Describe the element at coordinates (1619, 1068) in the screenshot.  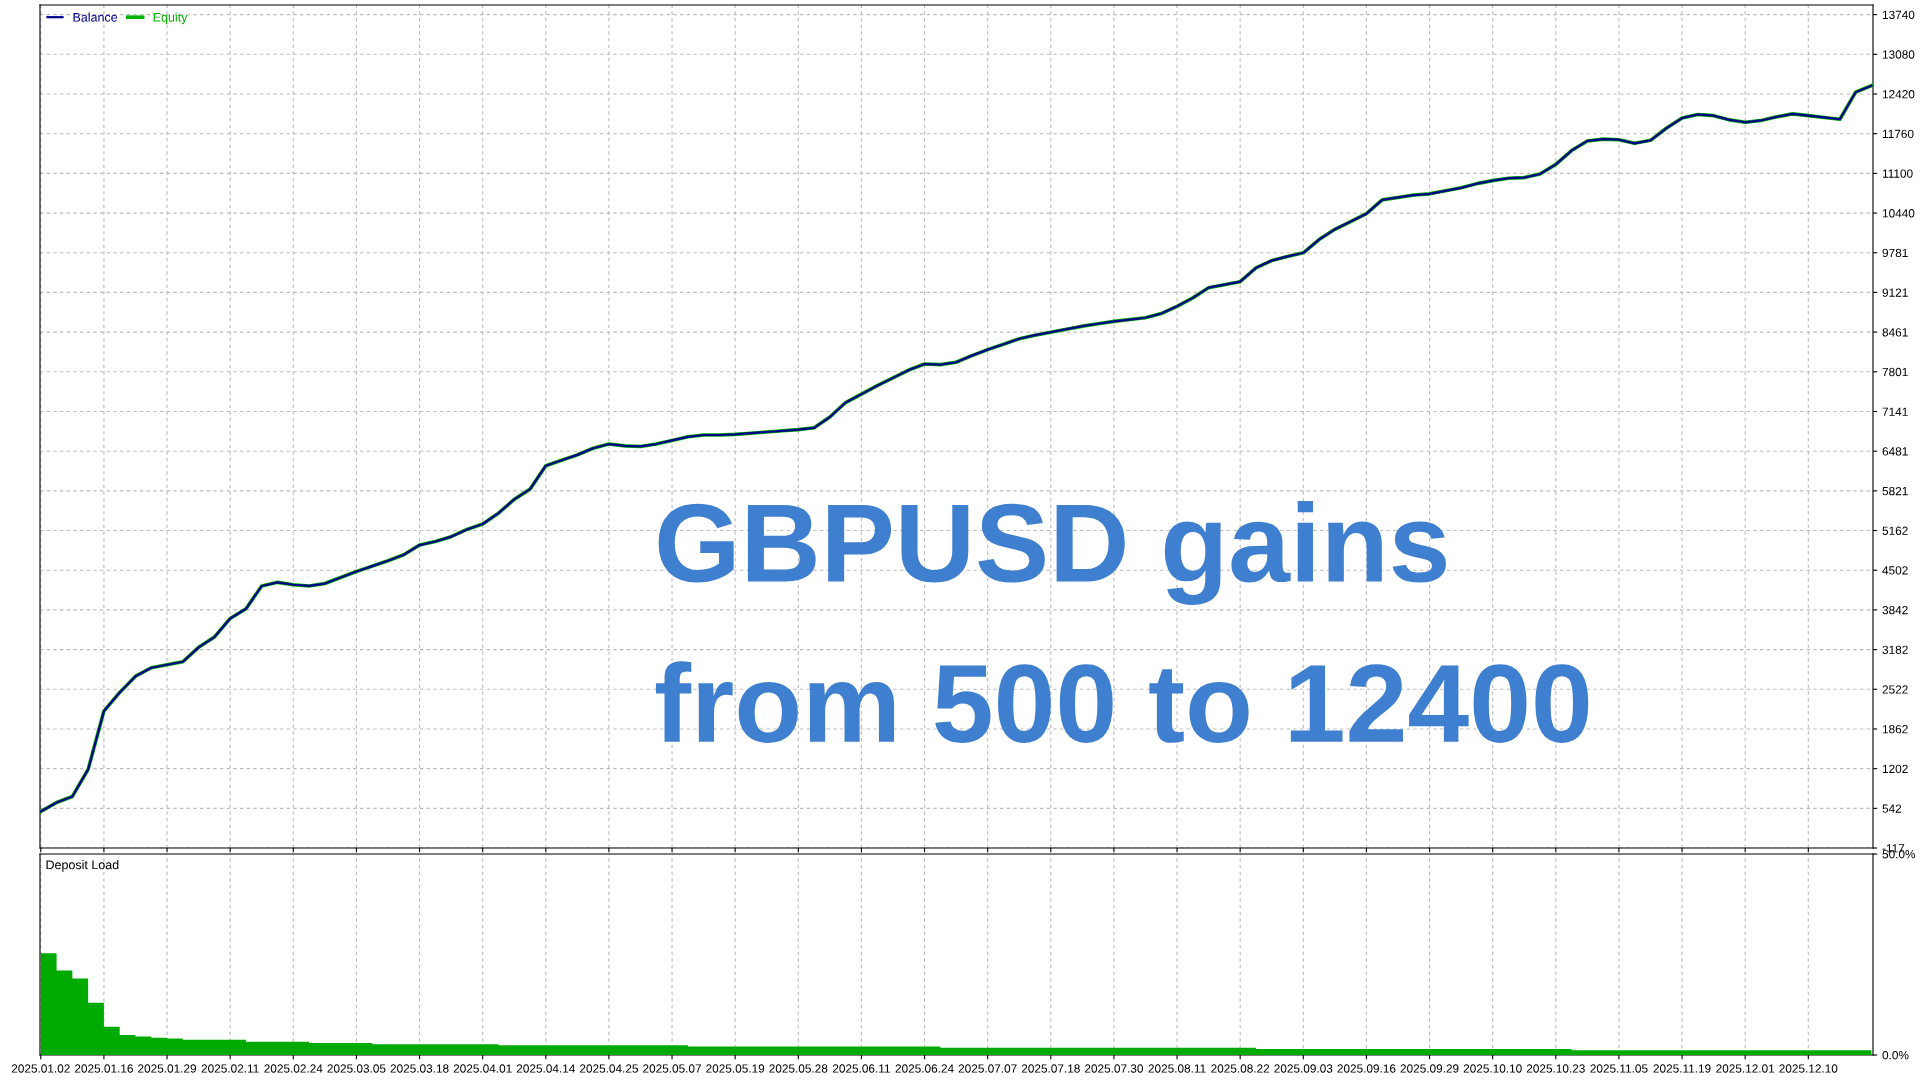
I see `x-tick-label: 2025.11.05` at that location.